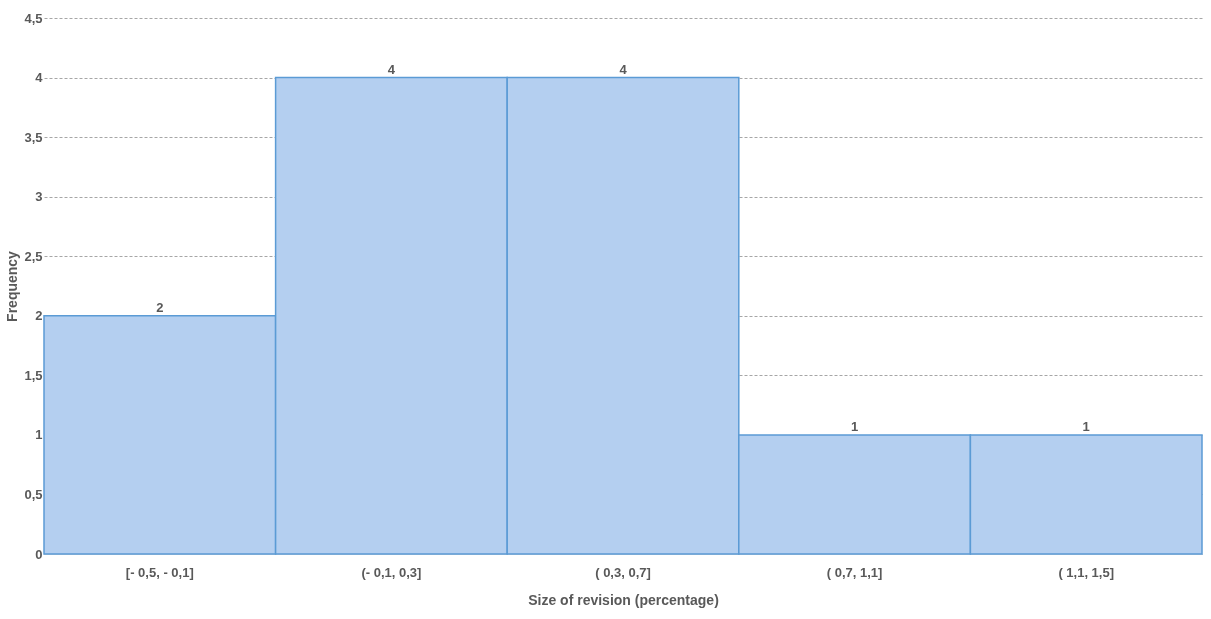  I want to click on y-tick-label: 0,5, so click(33, 494).